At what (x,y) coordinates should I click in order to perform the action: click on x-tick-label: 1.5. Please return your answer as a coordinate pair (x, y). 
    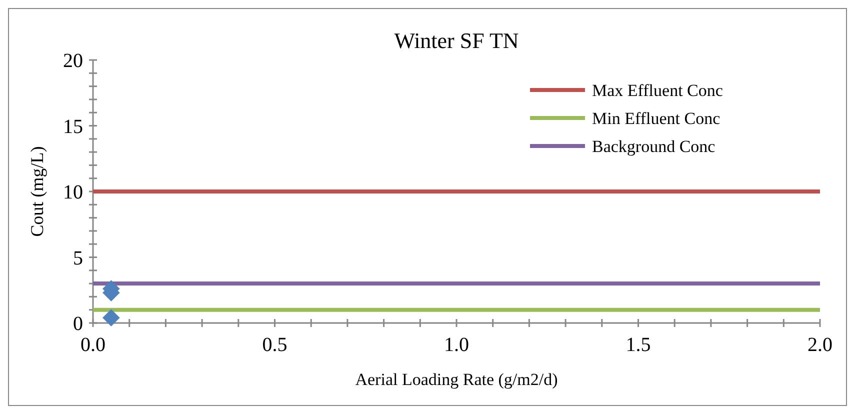
    Looking at the image, I should click on (638, 345).